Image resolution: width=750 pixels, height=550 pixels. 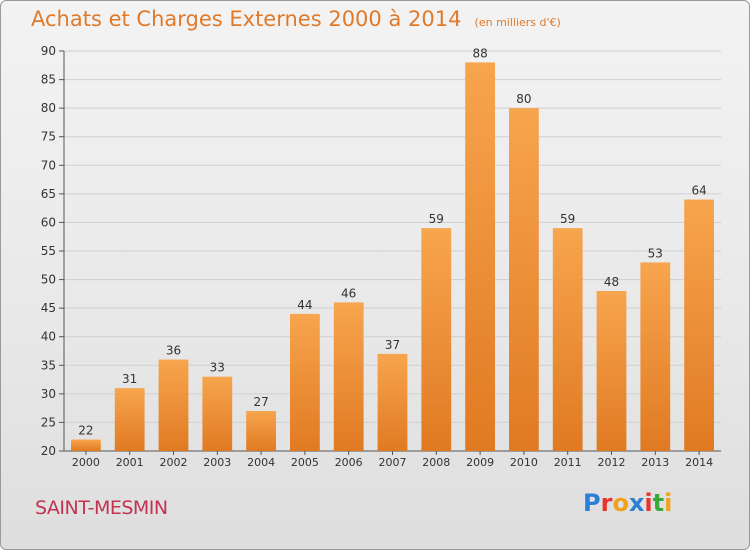 What do you see at coordinates (48, 451) in the screenshot?
I see `y-tick-label: 20` at bounding box center [48, 451].